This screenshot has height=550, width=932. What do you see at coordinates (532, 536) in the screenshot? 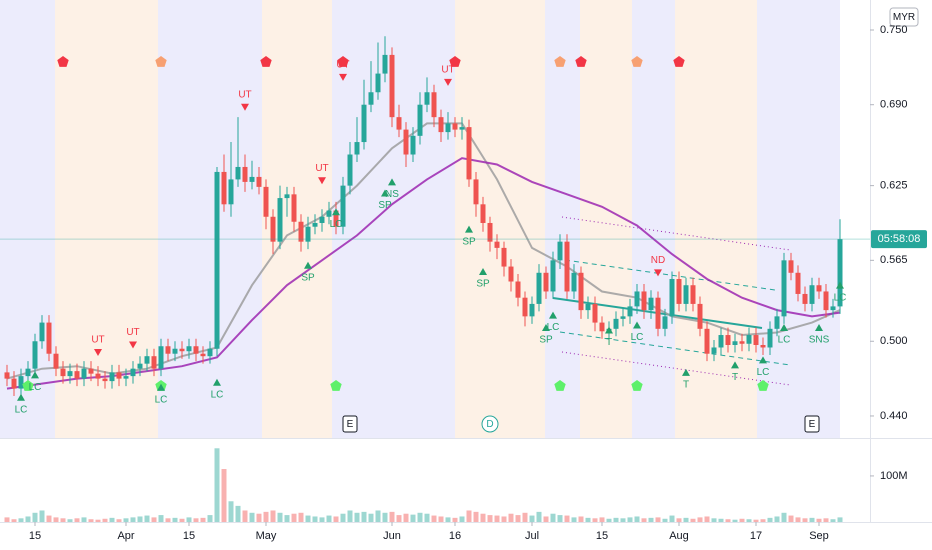
I see `x-tick-label: Jul` at bounding box center [532, 536].